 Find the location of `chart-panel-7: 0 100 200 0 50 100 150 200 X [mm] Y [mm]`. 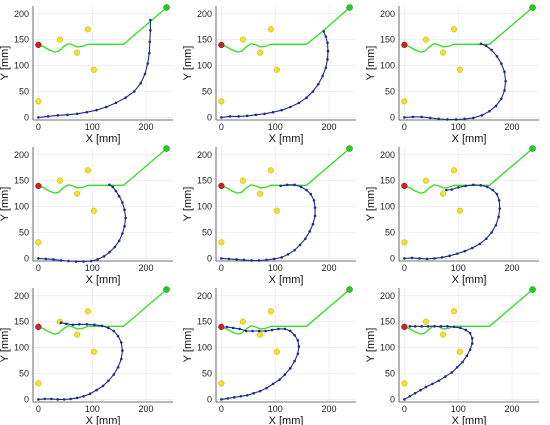

chart-panel-7: 0 100 200 0 50 100 150 200 X [mm] Y [mm] is located at coordinates (86, 355).